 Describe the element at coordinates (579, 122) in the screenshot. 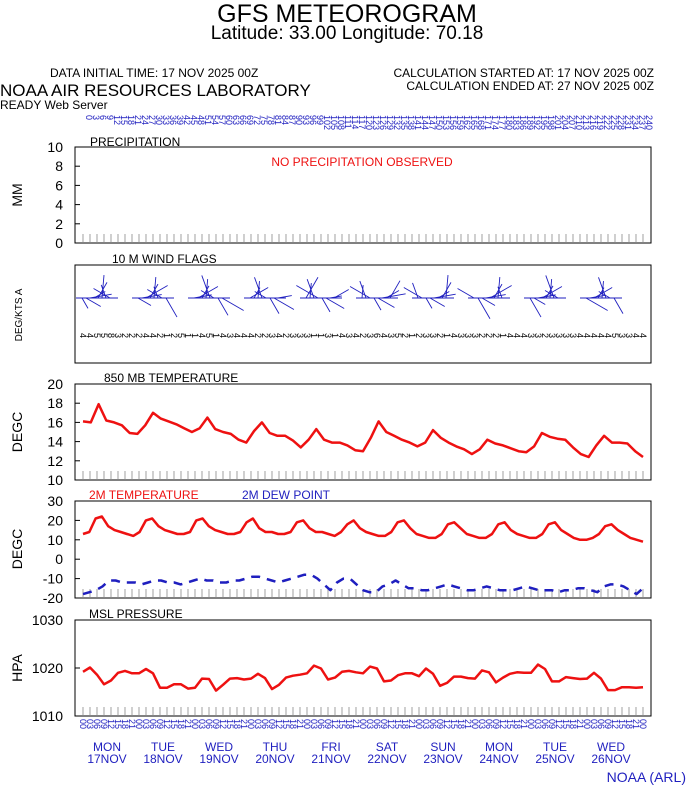

I see `hour-label: 210` at that location.